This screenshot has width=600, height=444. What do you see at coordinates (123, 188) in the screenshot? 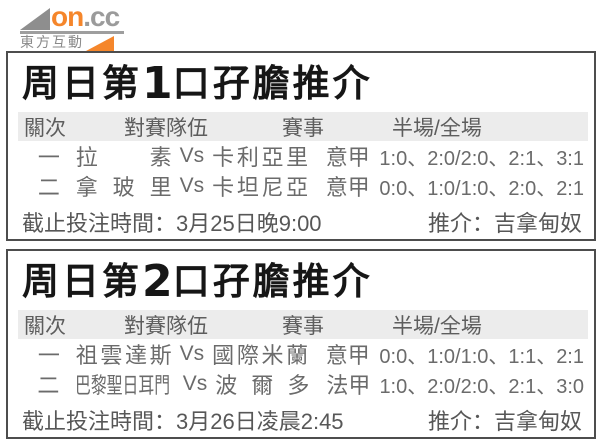
I see `home-team: 拿玻里` at bounding box center [123, 188].